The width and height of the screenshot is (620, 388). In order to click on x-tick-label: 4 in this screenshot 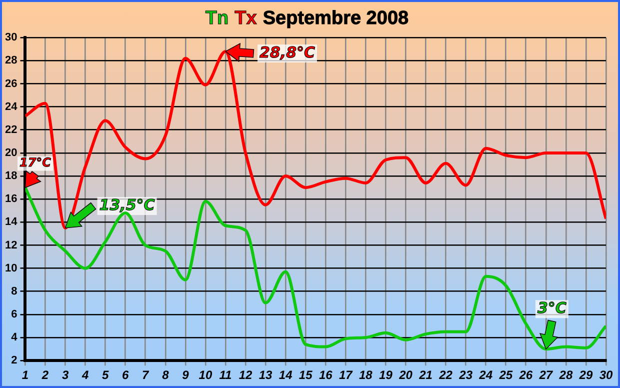, I will do `click(84, 375)`.